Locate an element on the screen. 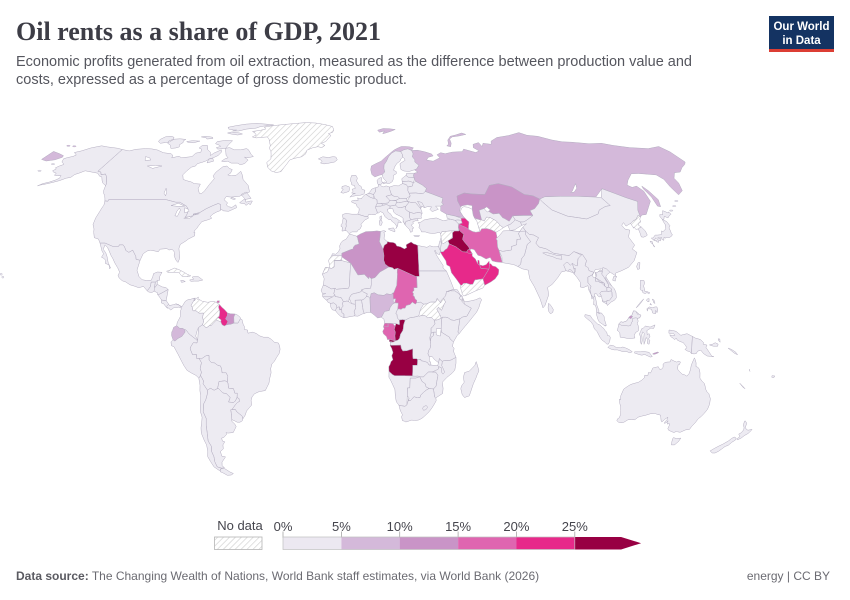 Image resolution: width=850 pixels, height=600 pixels. svg-text: 5% is located at coordinates (341, 526).